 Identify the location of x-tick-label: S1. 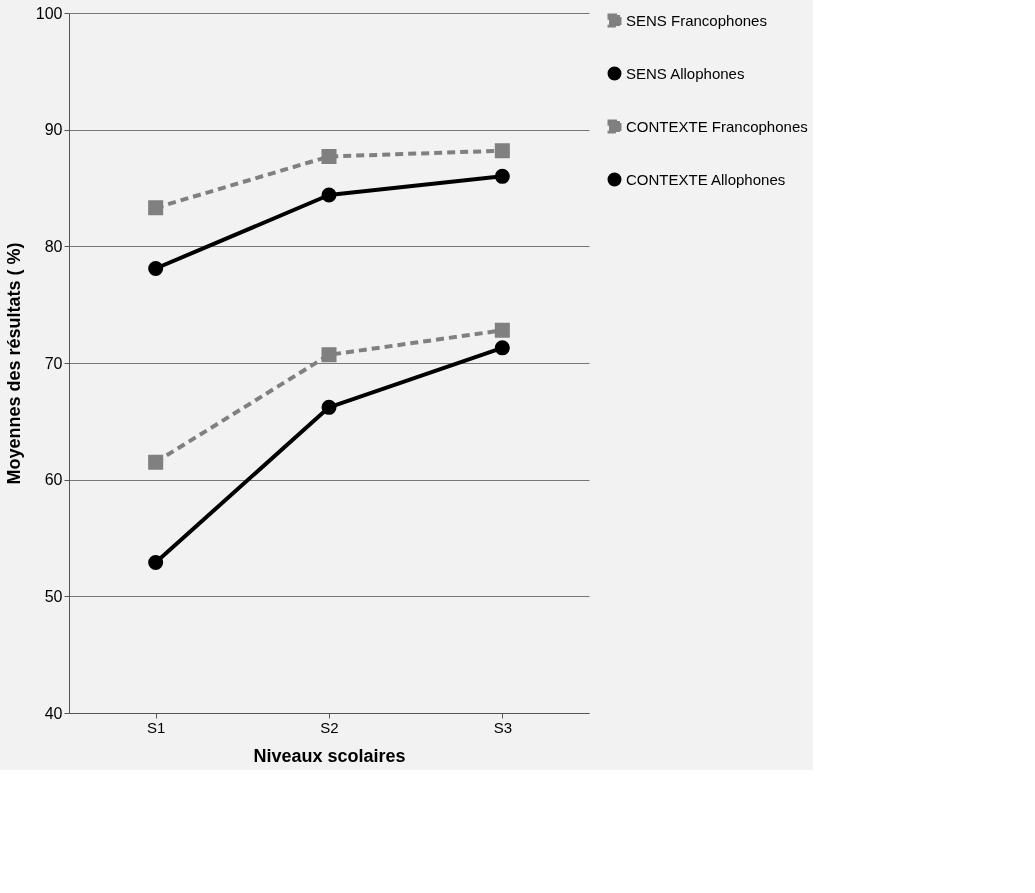
(156, 727).